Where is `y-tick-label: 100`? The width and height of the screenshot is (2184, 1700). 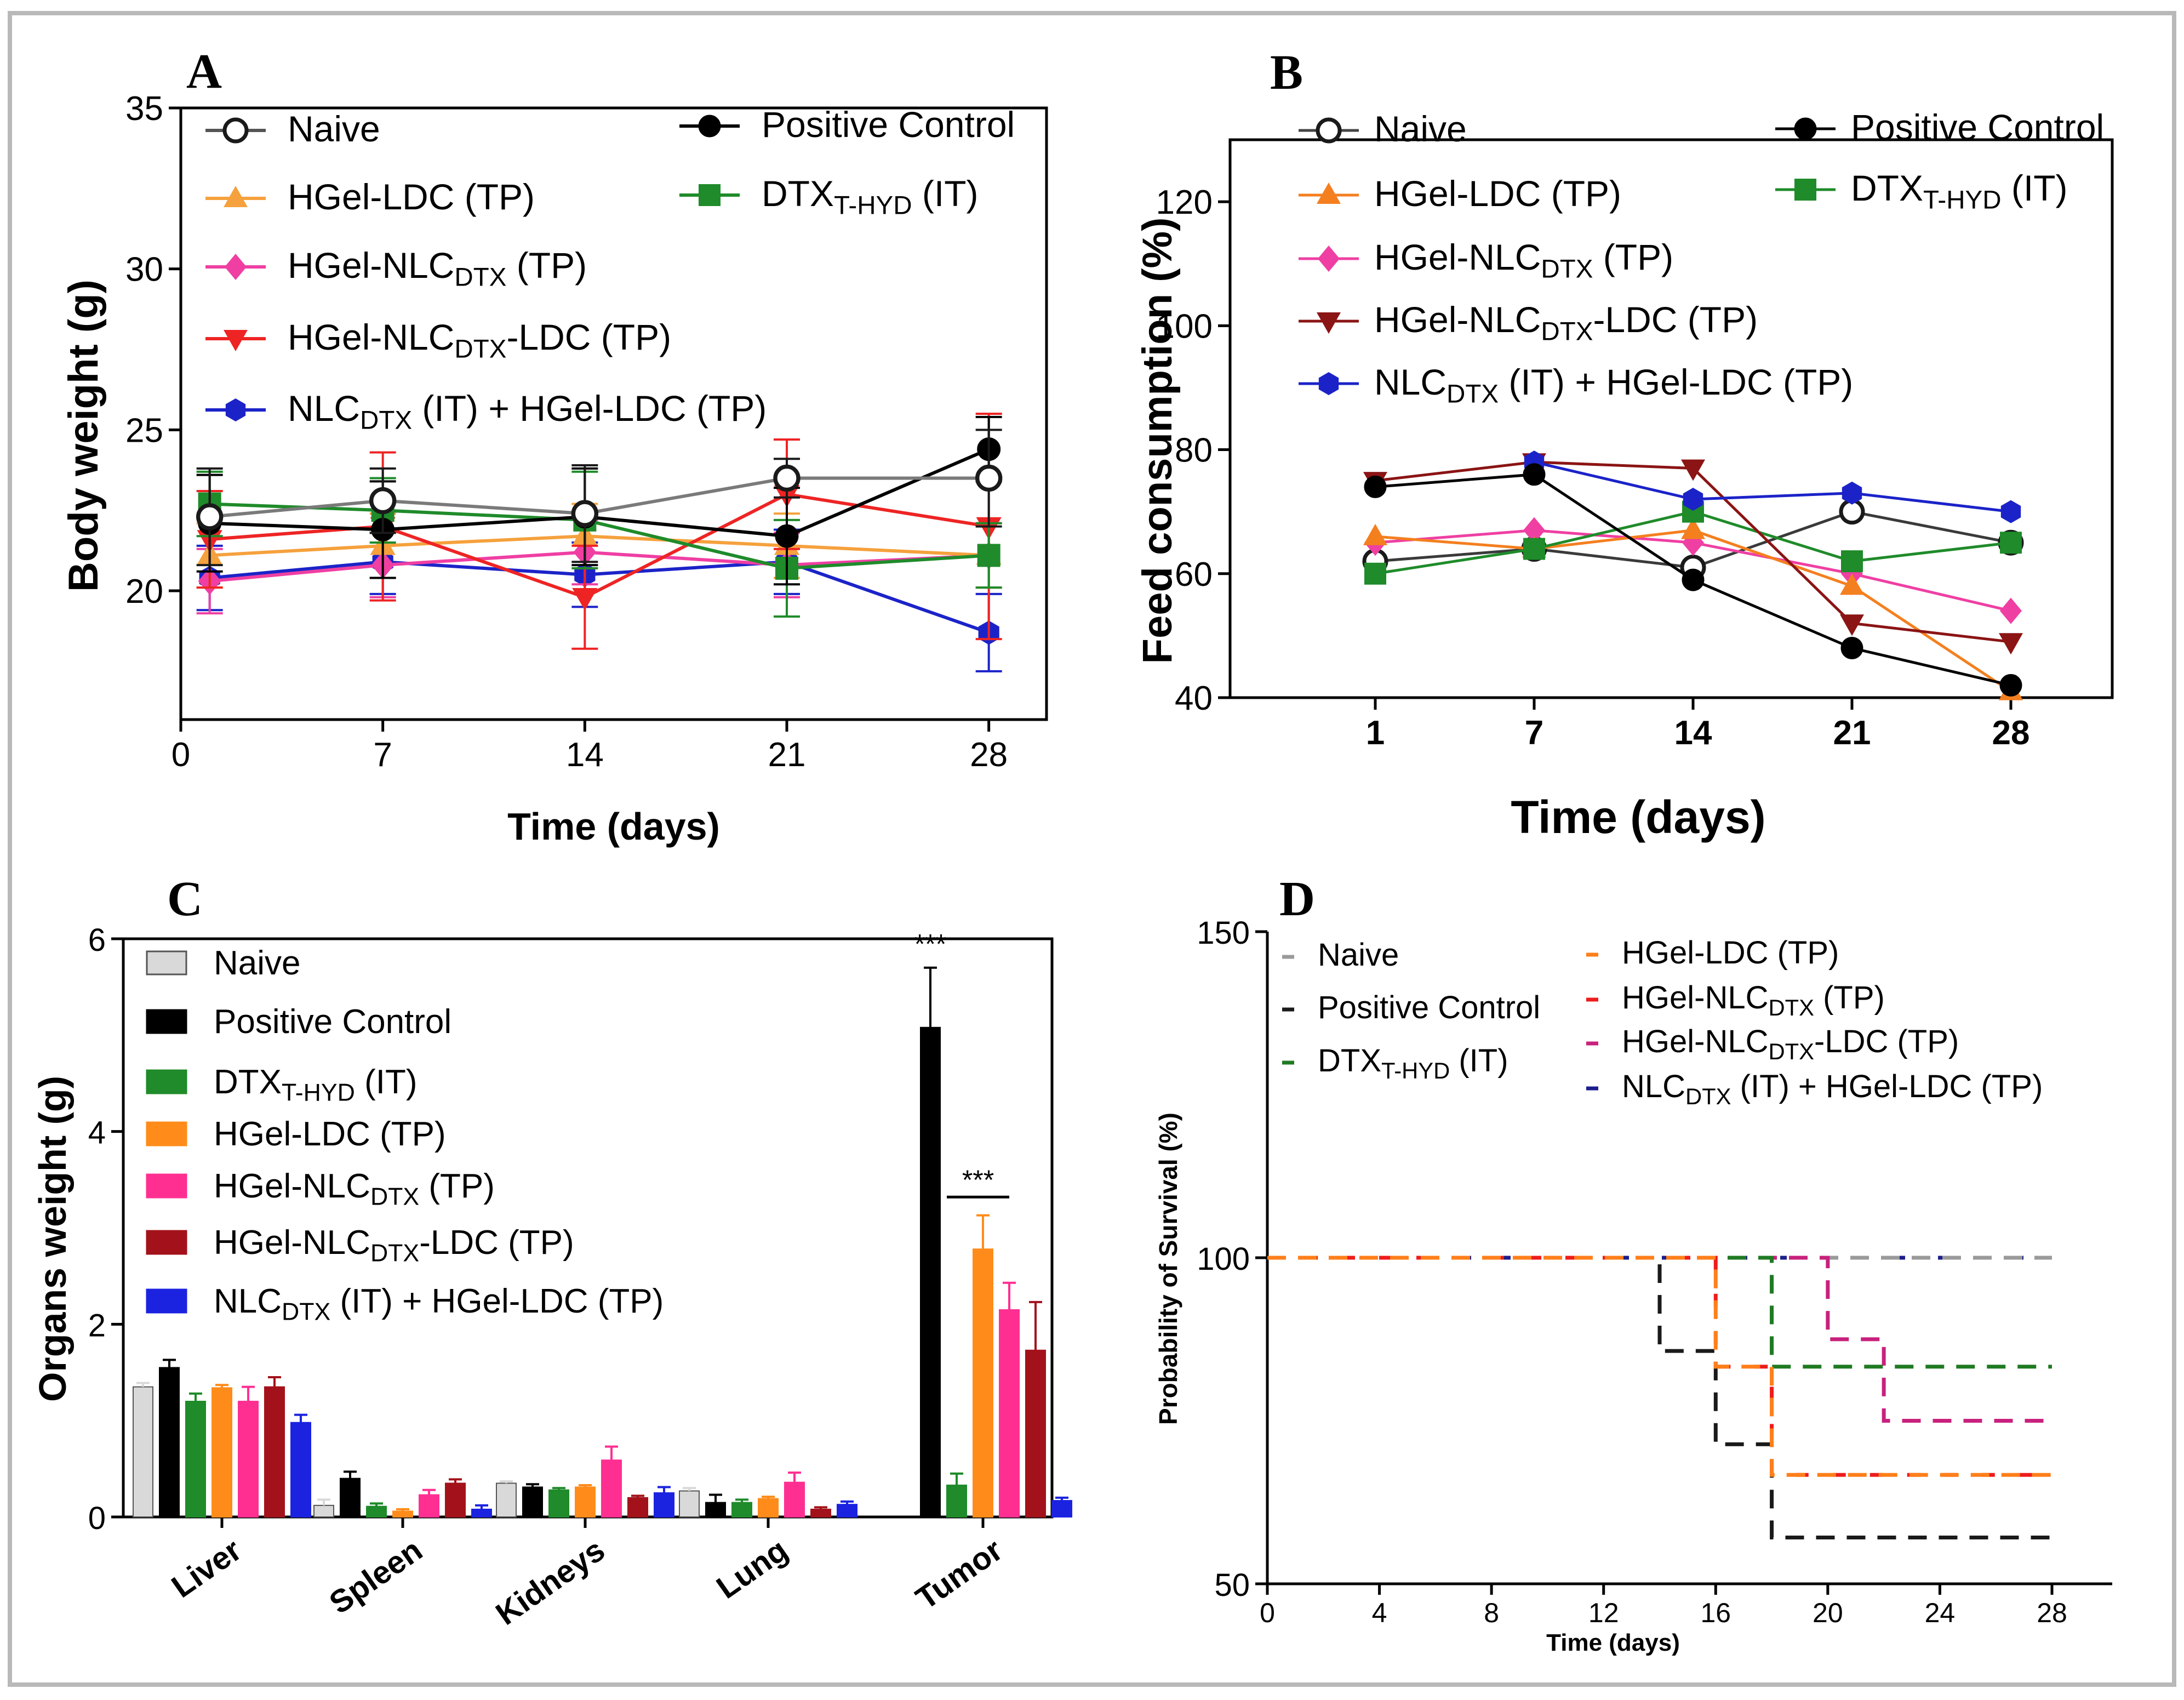
y-tick-label: 100 is located at coordinates (1223, 1259).